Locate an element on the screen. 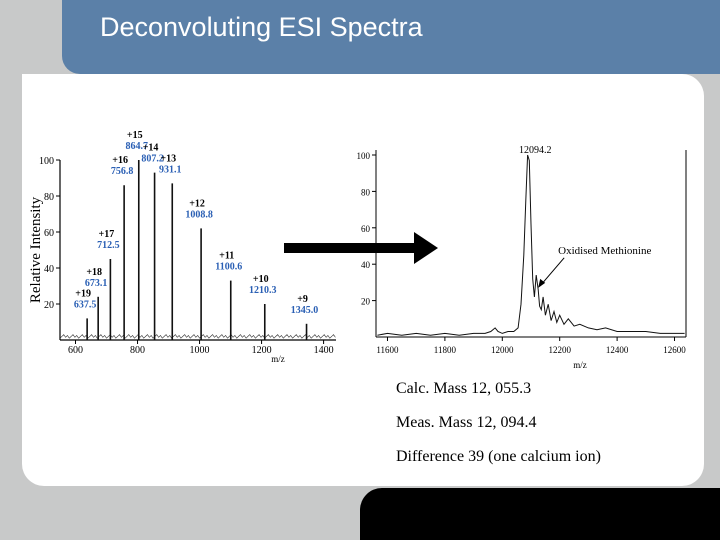 This screenshot has height=540, width=720. right-y-tick-label: 20 is located at coordinates (366, 302).